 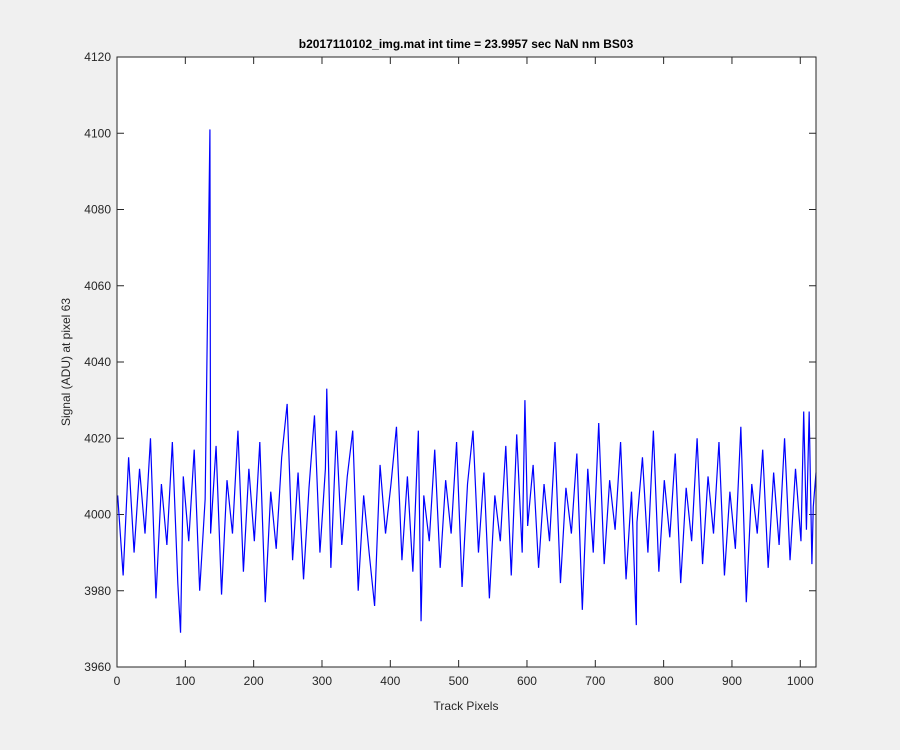 What do you see at coordinates (97, 286) in the screenshot?
I see `y-tick-label: 4060` at bounding box center [97, 286].